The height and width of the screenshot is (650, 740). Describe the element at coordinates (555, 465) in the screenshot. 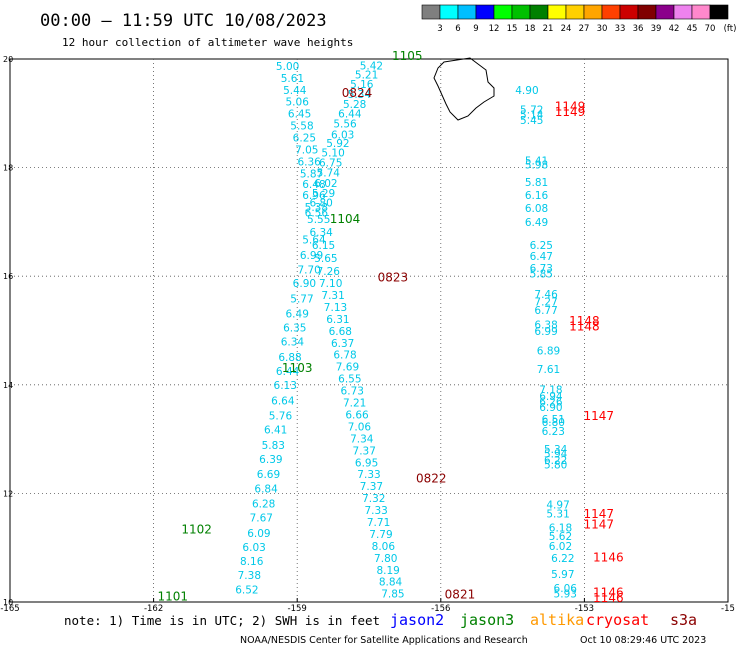

I see `wave-height-value: 5.80` at that location.